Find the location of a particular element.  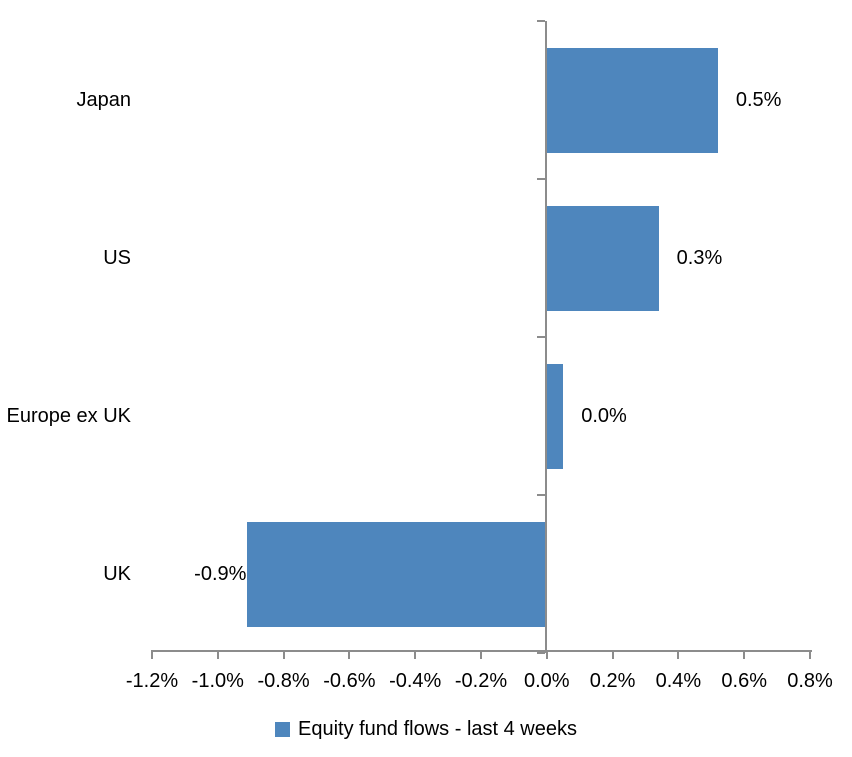

bar-europe-ex-uk is located at coordinates (555, 416).